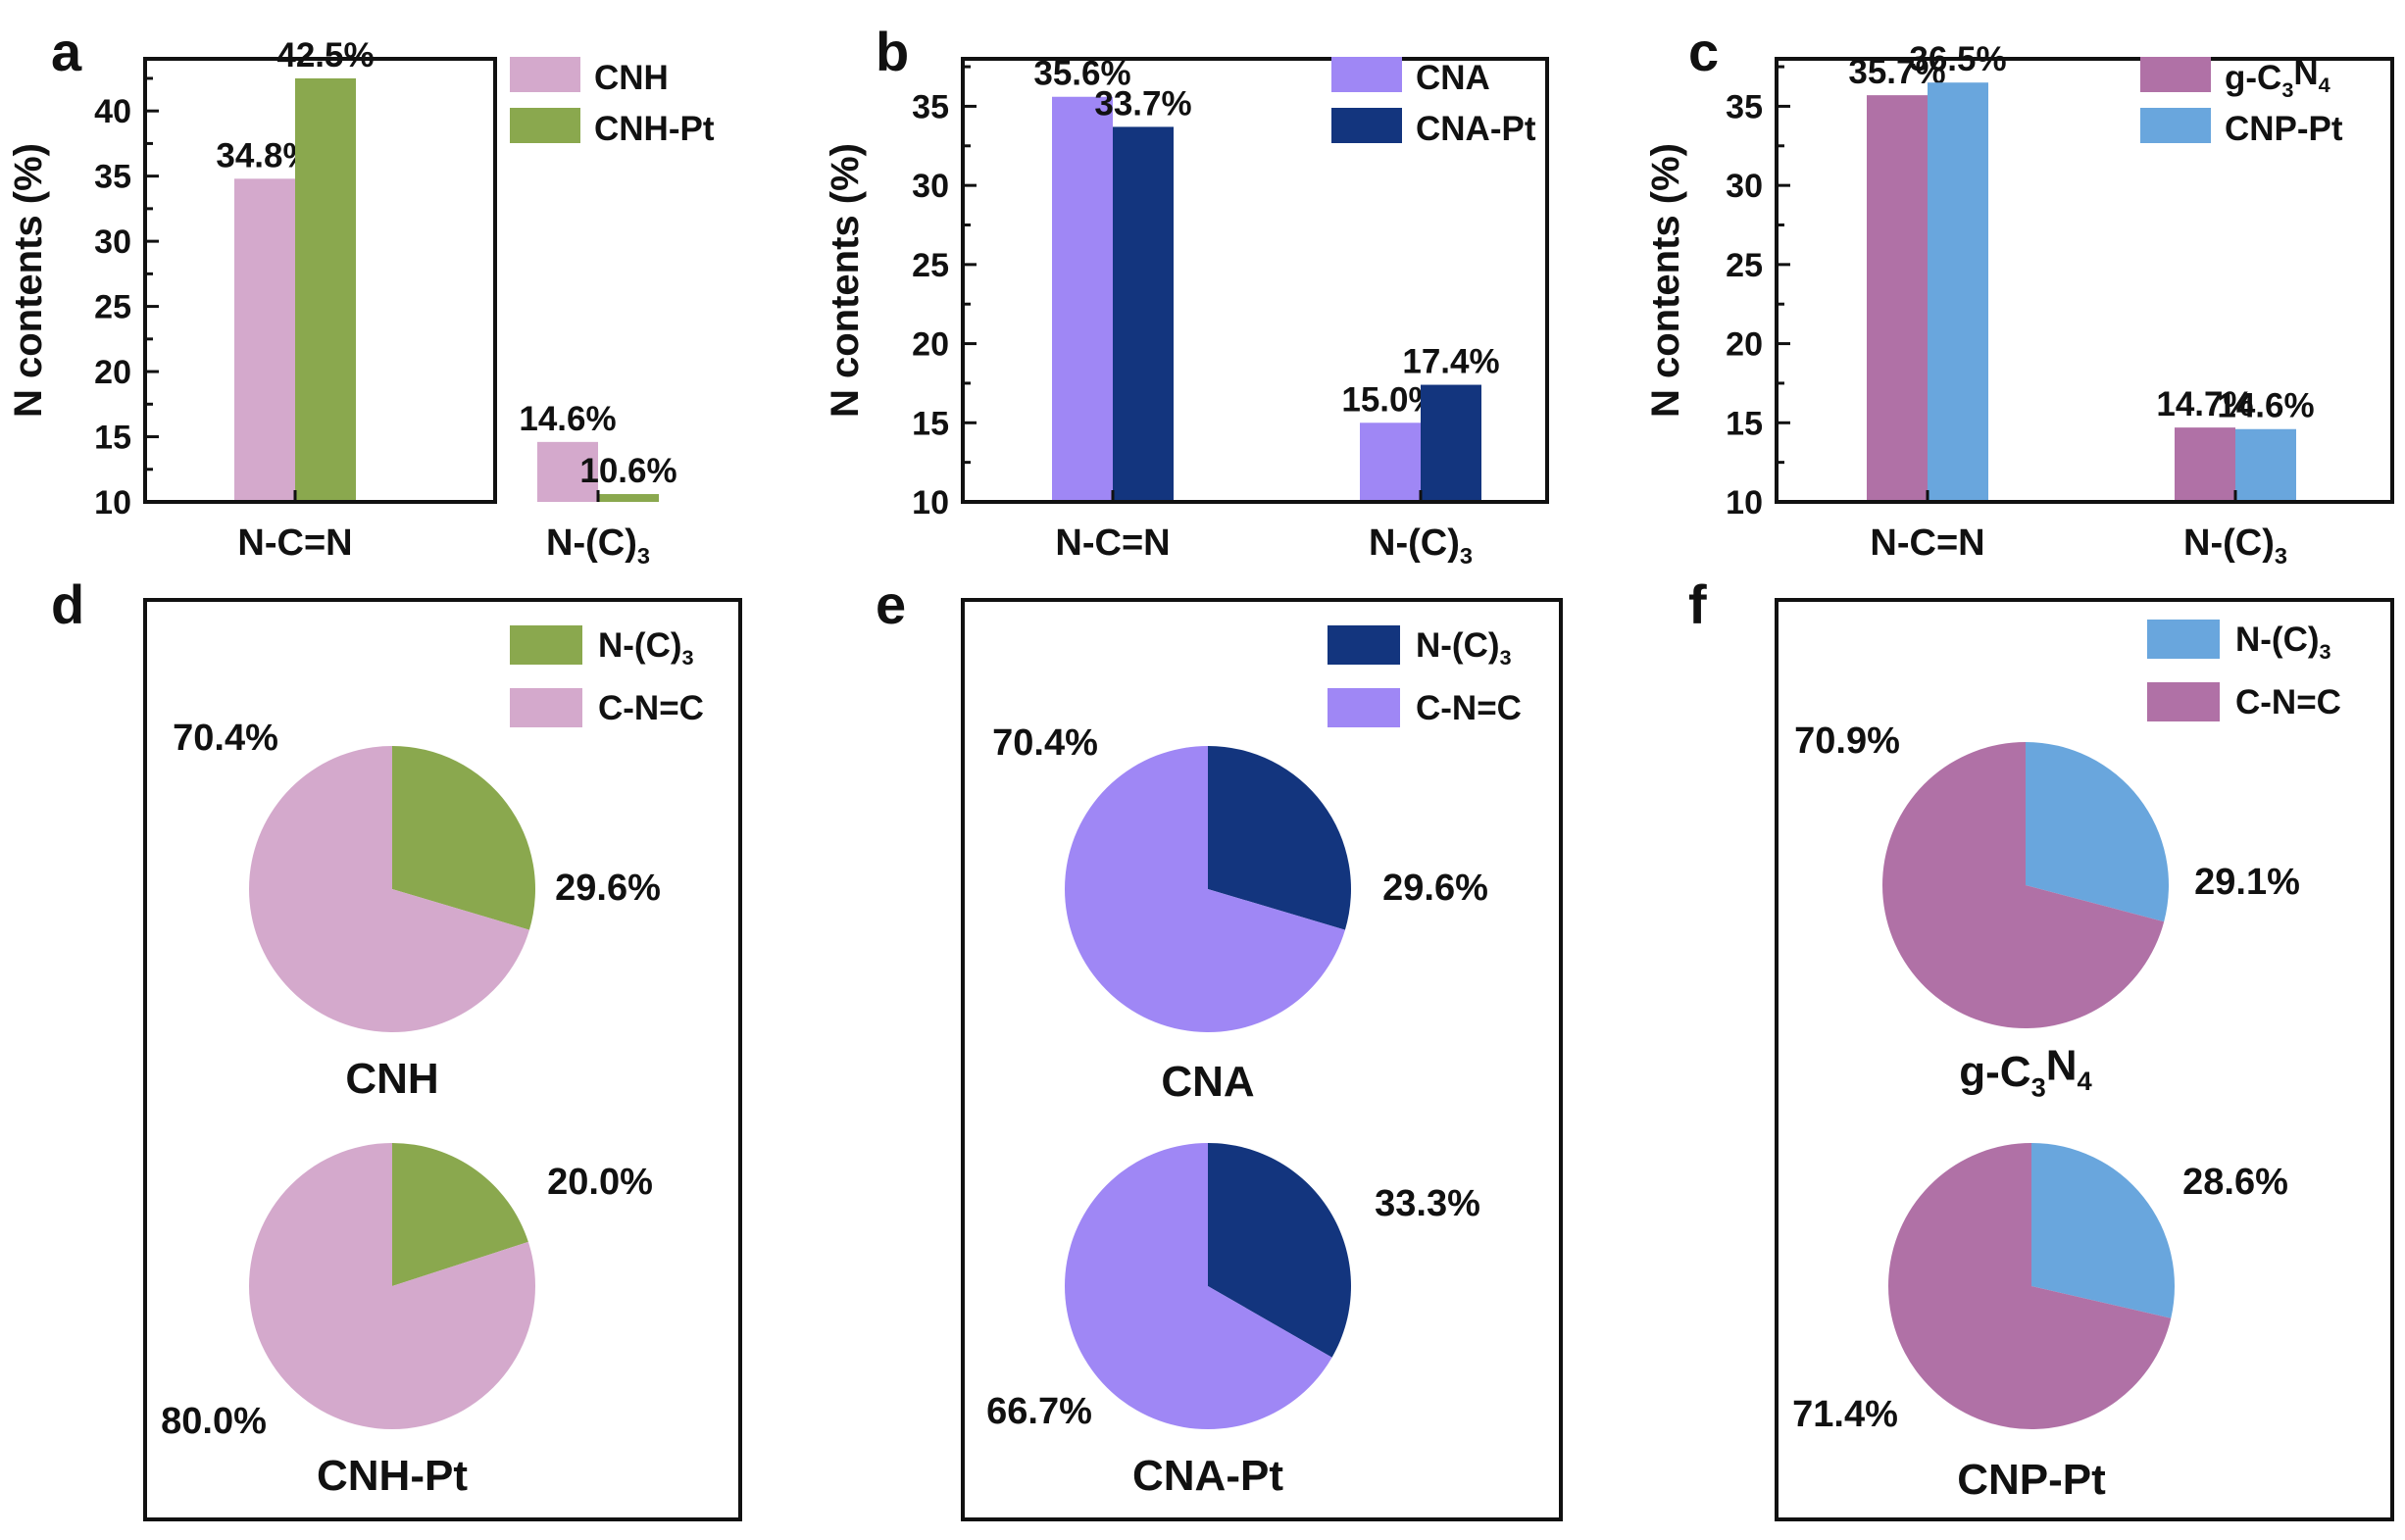 The image size is (2405, 1540). I want to click on y-tick-label-a: 40, so click(112, 112).